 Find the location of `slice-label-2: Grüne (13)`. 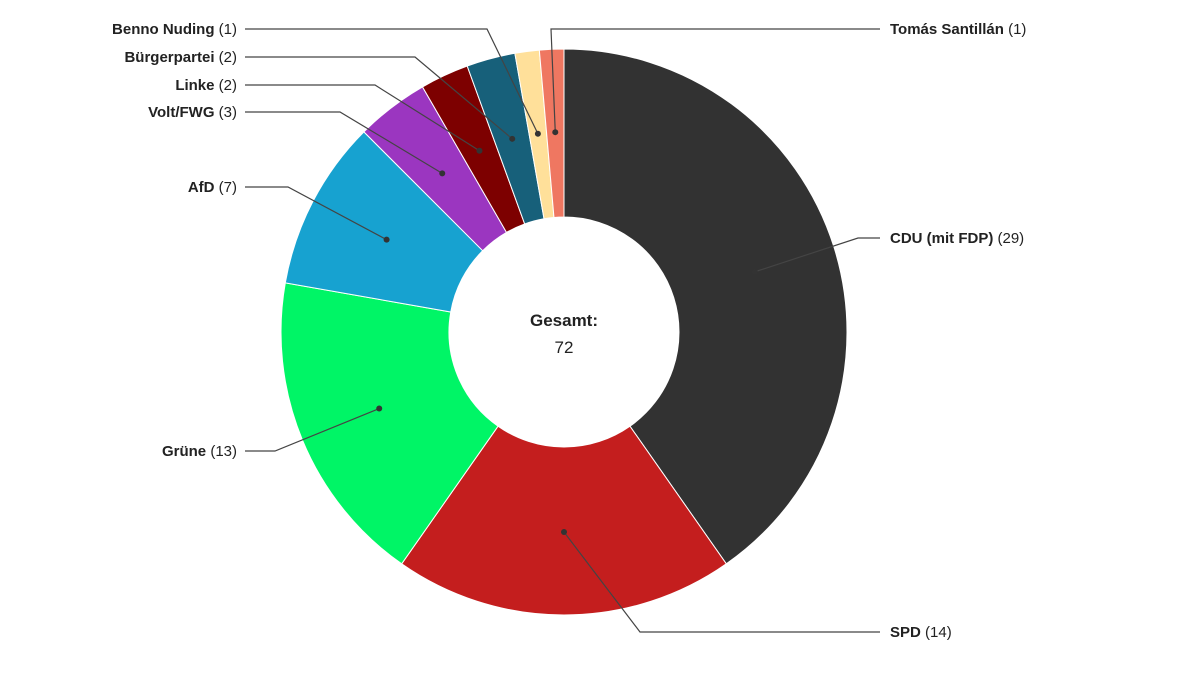

slice-label-2: Grüne (13) is located at coordinates (199, 451).